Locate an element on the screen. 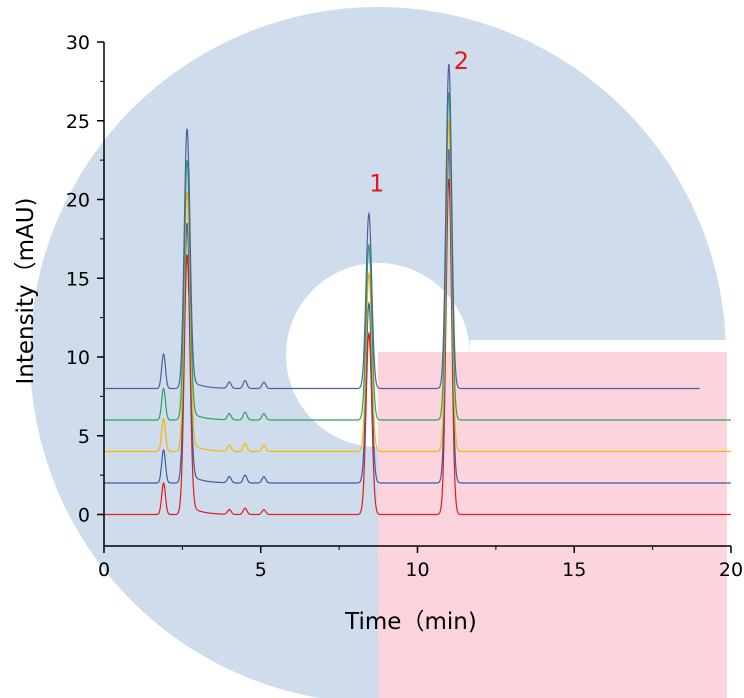 Image resolution: width=744 pixels, height=698 pixels. y-tick-label: 30 is located at coordinates (78, 43).